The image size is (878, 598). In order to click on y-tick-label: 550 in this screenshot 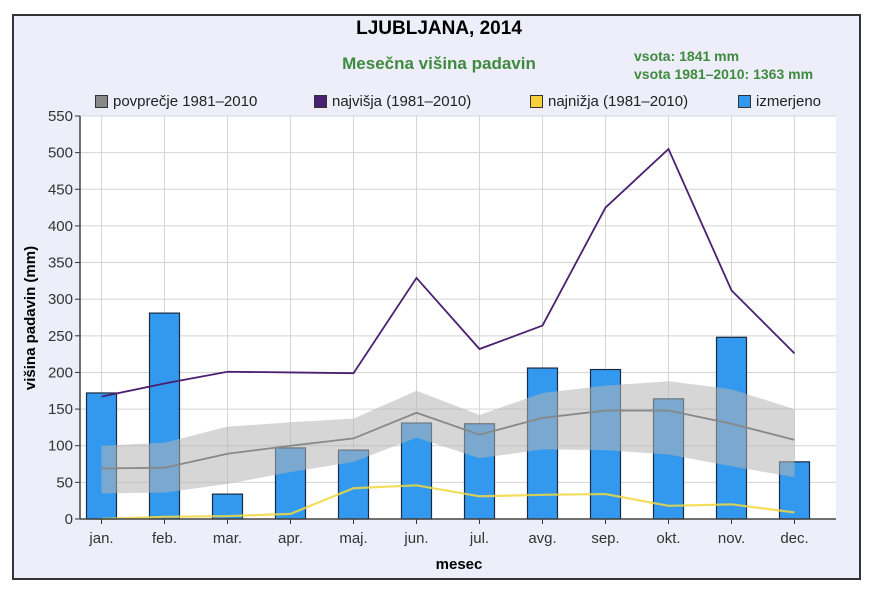, I will do `click(60, 116)`.